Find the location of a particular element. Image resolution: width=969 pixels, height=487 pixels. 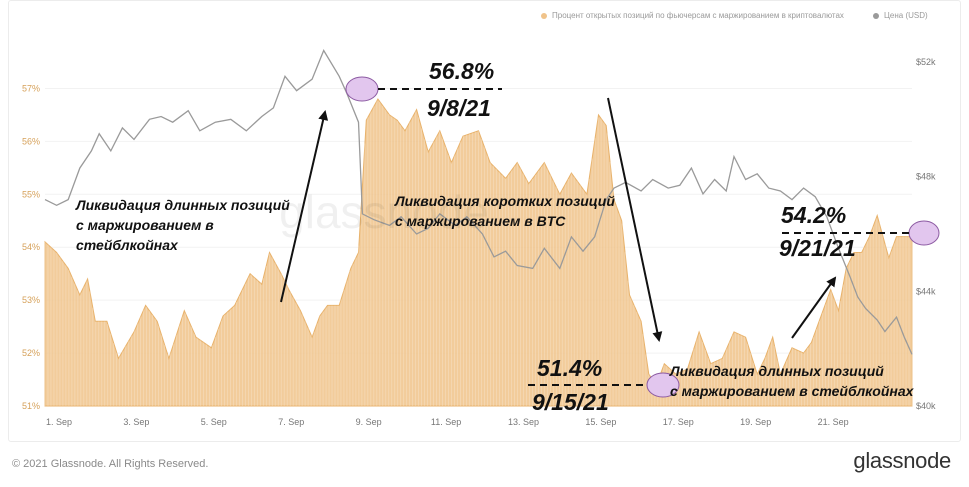

y-right-tick-label: $52k is located at coordinates (926, 62).